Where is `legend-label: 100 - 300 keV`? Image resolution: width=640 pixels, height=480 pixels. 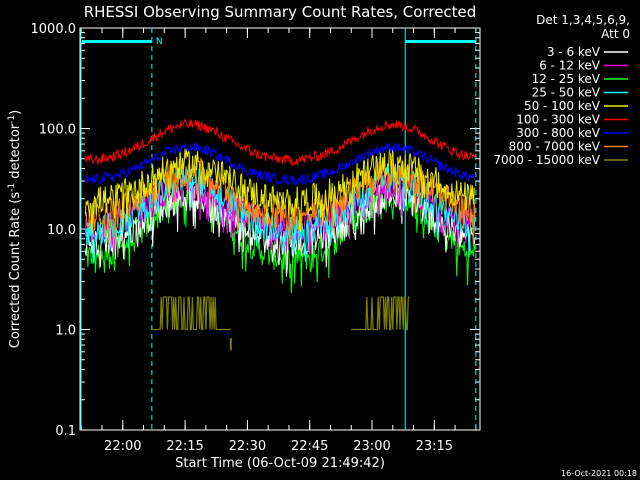 legend-label: 100 - 300 keV is located at coordinates (558, 120).